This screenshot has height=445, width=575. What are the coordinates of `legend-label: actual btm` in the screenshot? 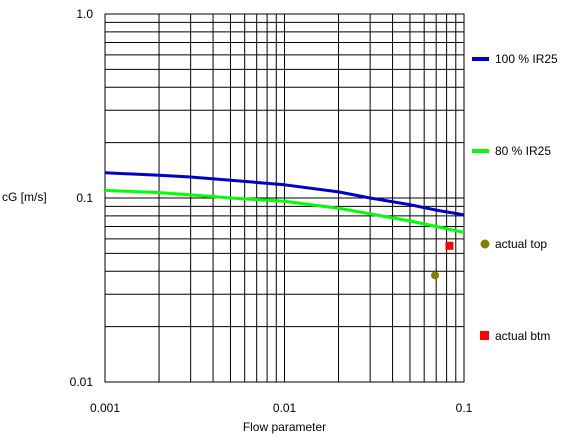 It's located at (522, 336).